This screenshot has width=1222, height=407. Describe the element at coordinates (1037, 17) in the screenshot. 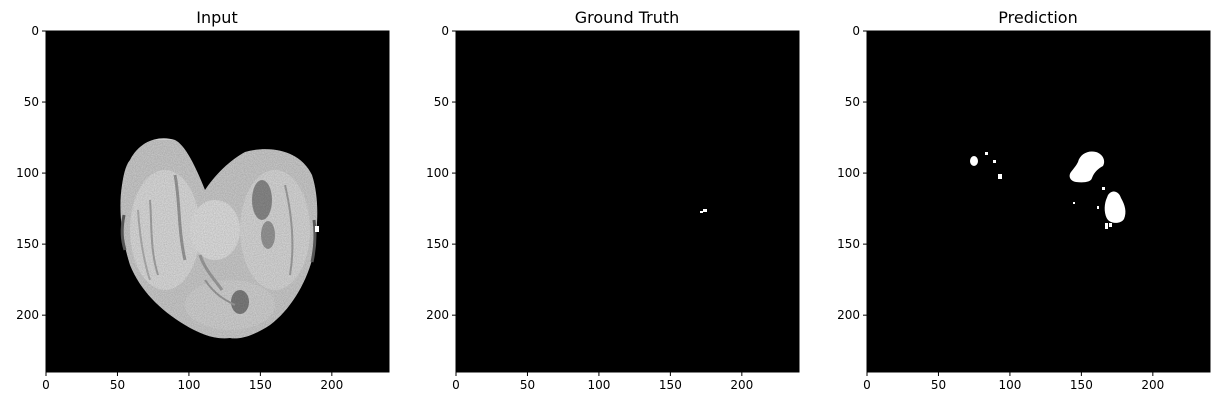

I see `panel-title-prediction: Prediction` at that location.